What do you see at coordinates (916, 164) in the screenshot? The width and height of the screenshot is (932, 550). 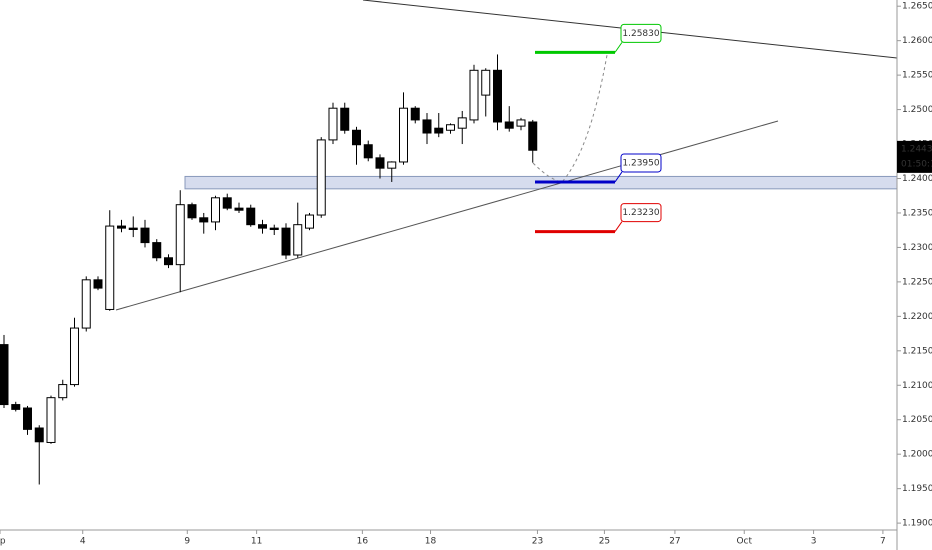 I see `countdown: 01:50:11` at bounding box center [916, 164].